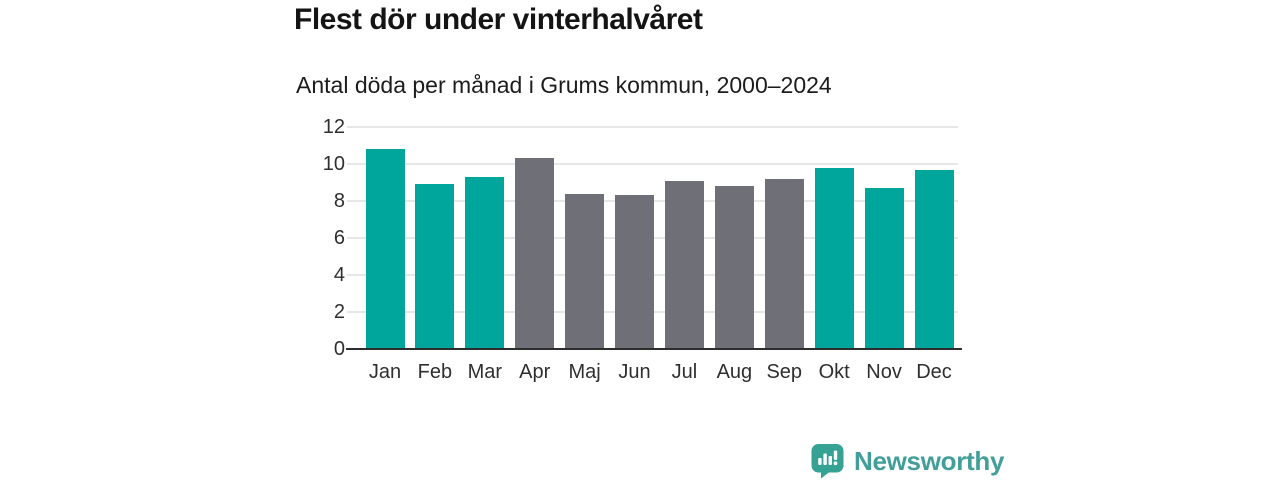 The width and height of the screenshot is (1280, 480). Describe the element at coordinates (884, 268) in the screenshot. I see `bar-nov` at that location.